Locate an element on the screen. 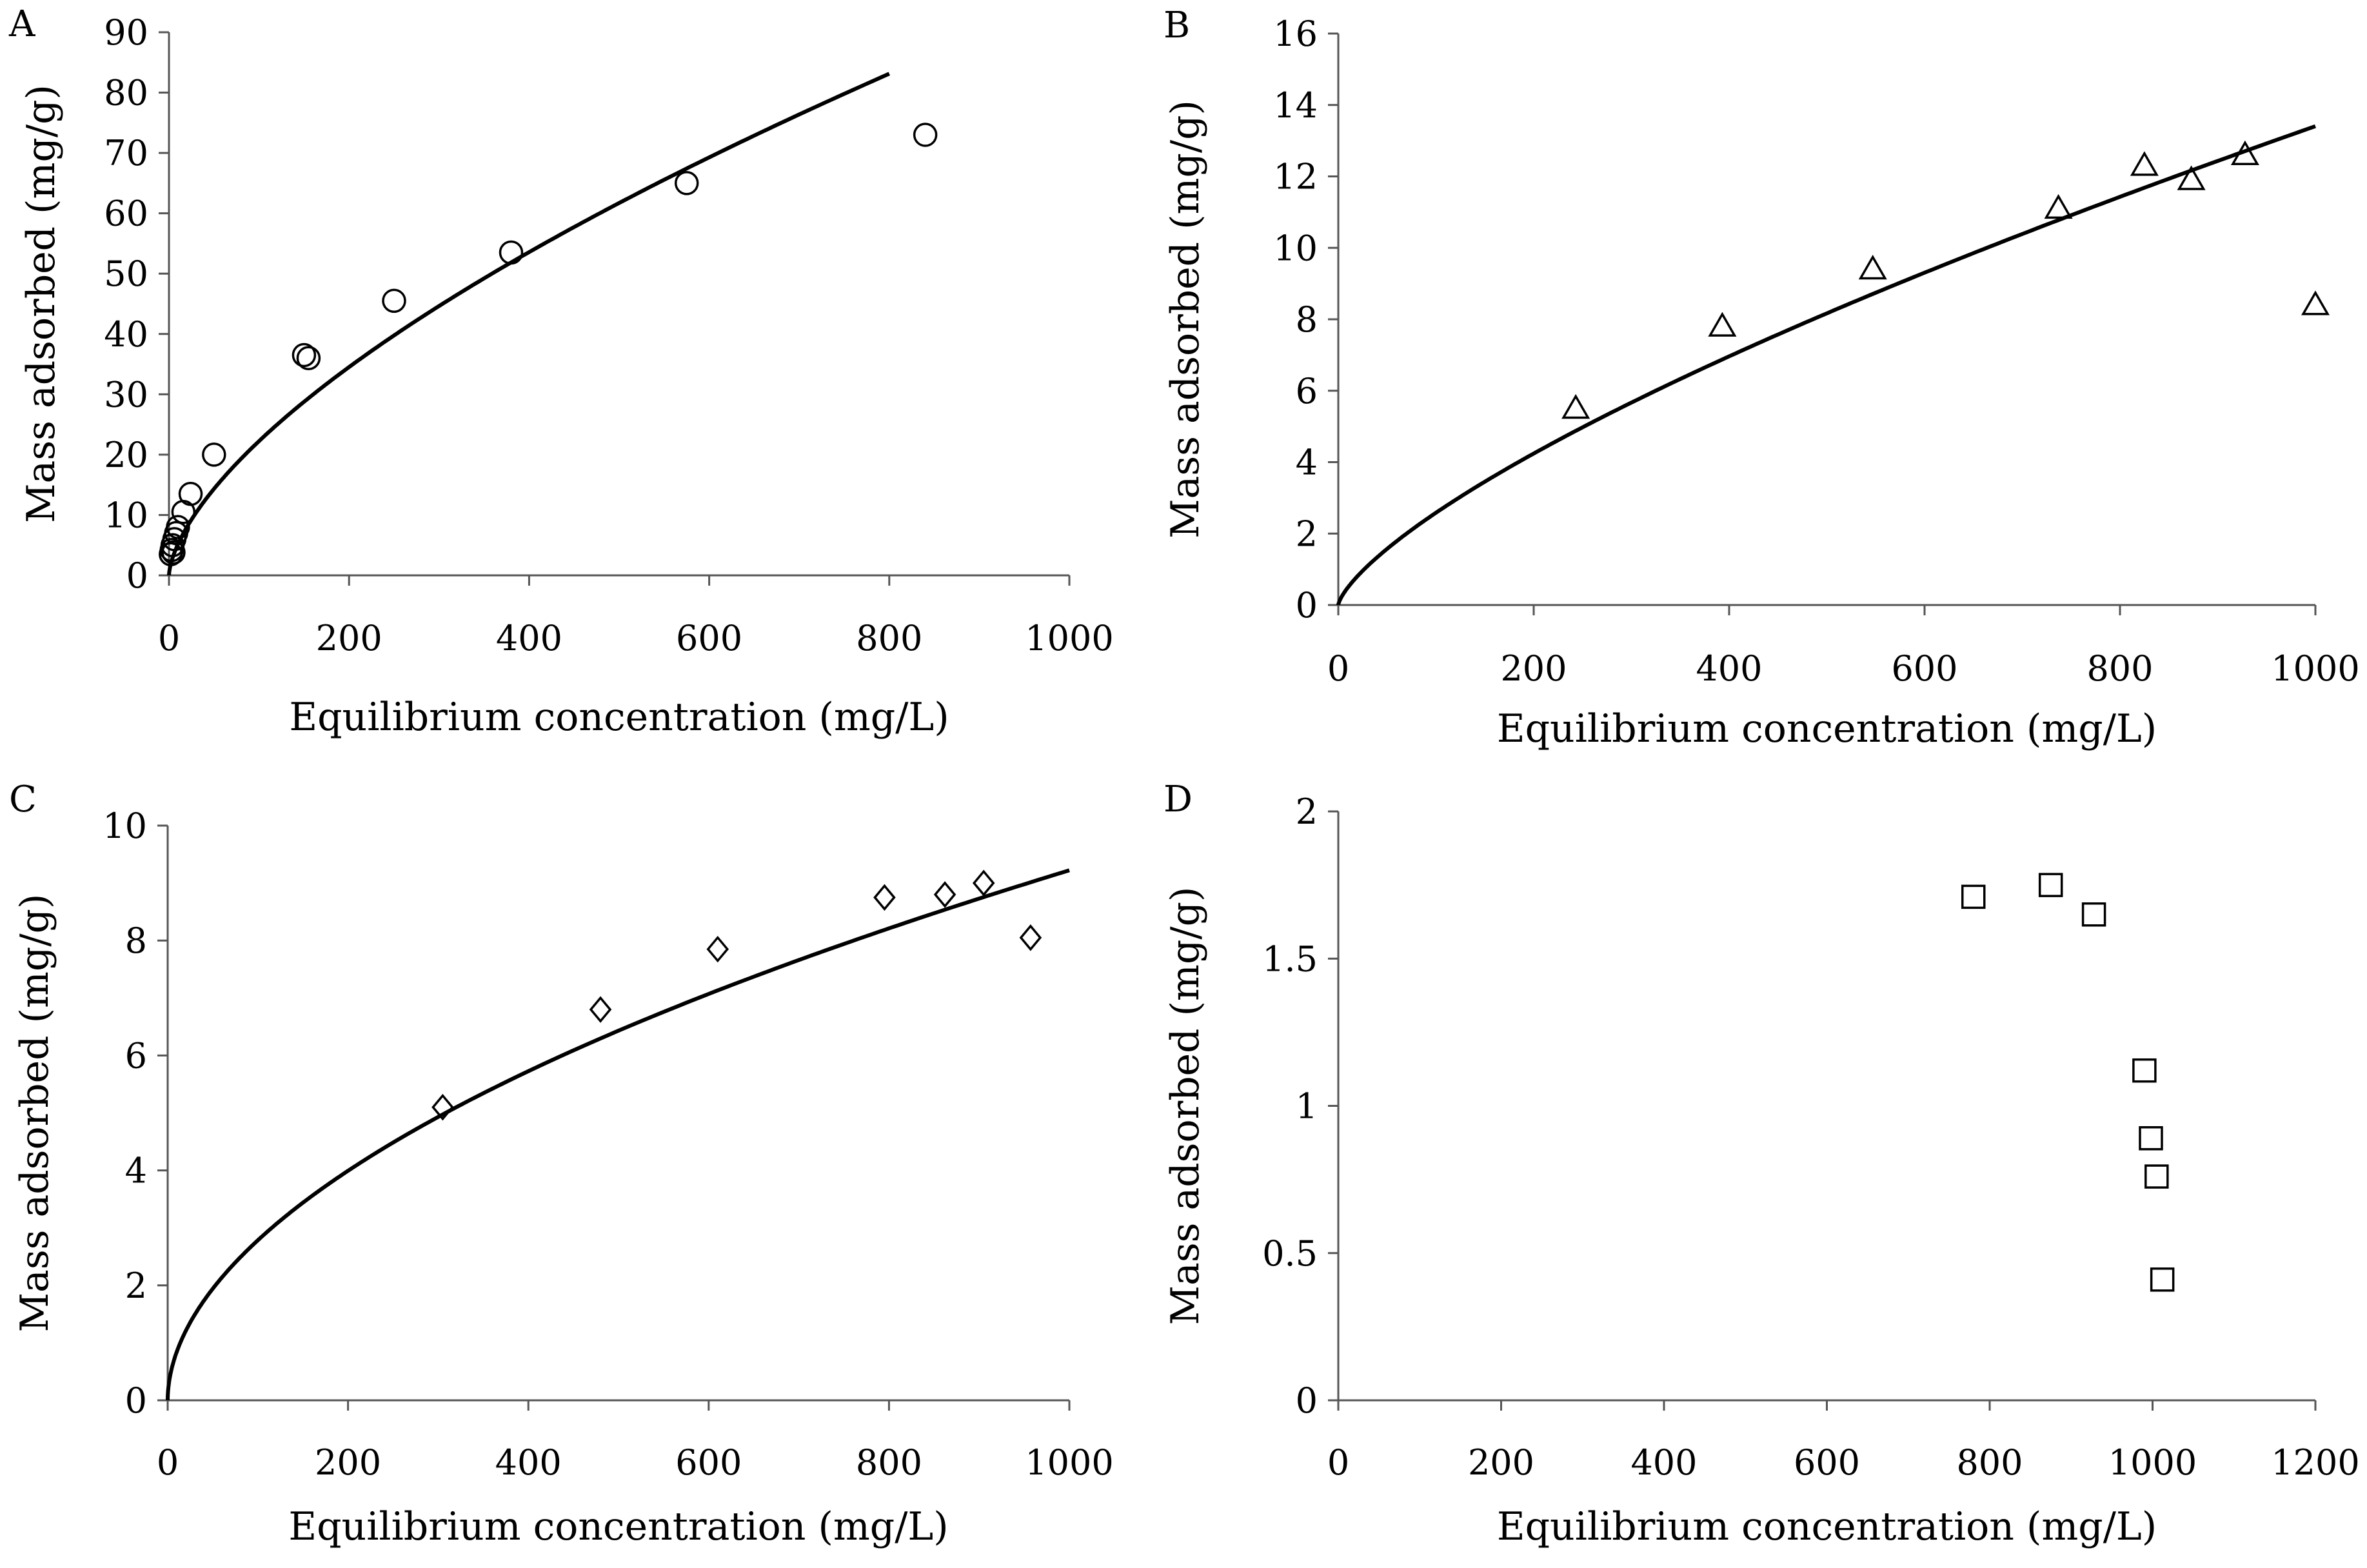  panel-letter: D is located at coordinates (1178, 800).